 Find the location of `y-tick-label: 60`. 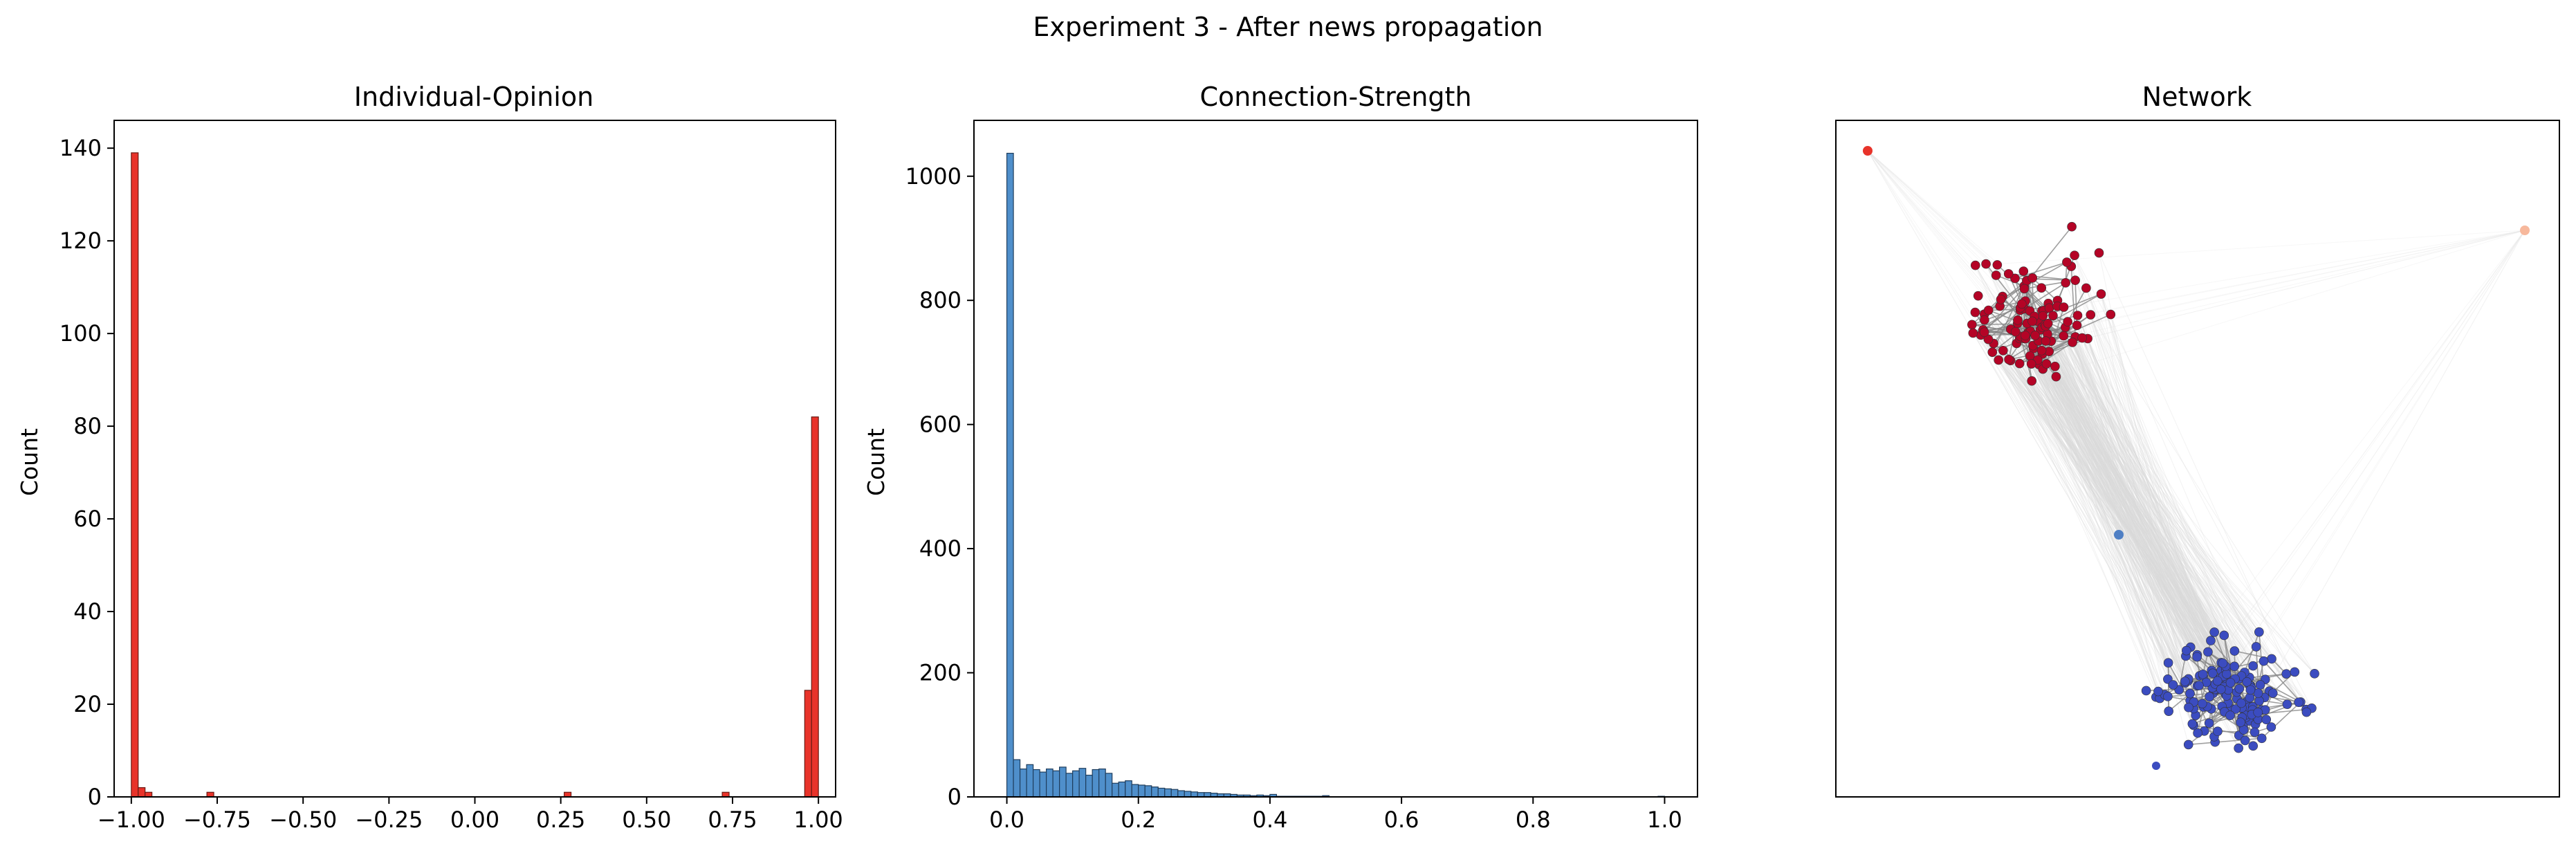

y-tick-label: 60 is located at coordinates (87, 519).